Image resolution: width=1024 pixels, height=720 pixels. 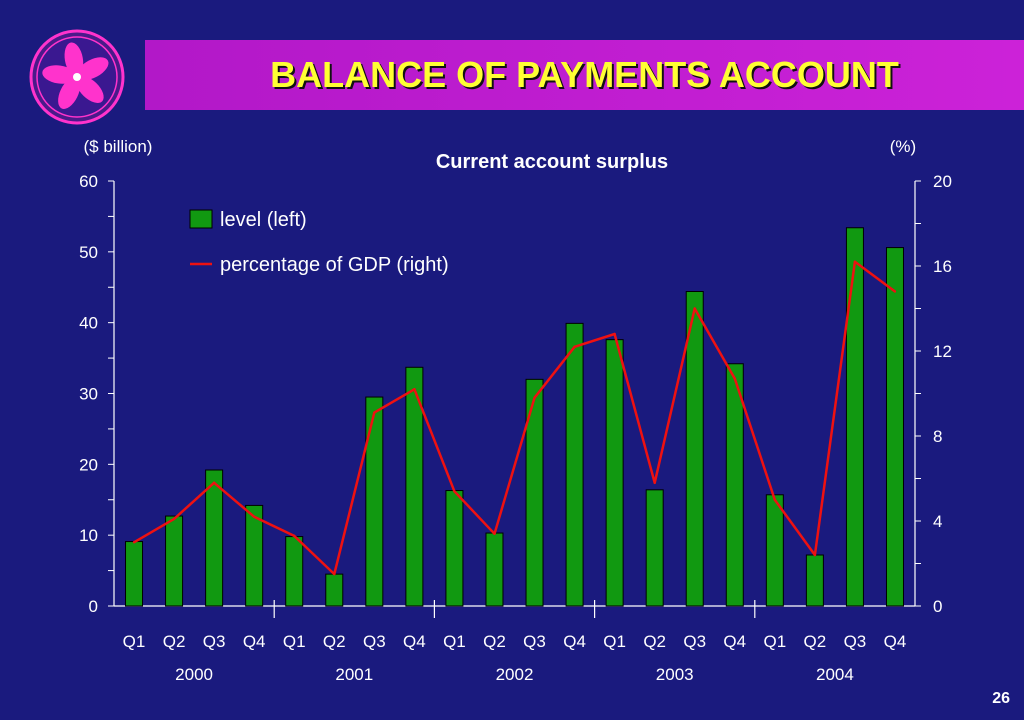 I want to click on chart-title: Current account surplus, so click(x=552, y=162).